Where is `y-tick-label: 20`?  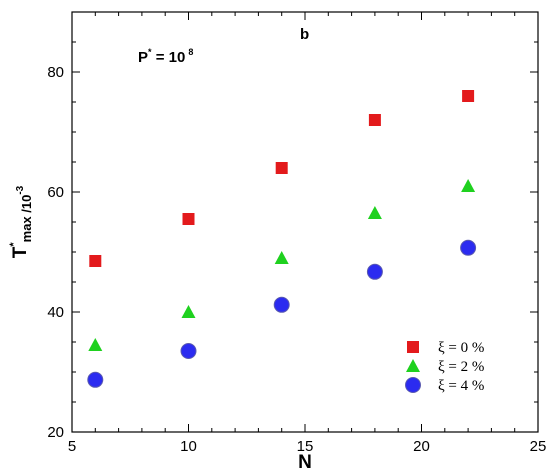
y-tick-label: 20 is located at coordinates (55, 432).